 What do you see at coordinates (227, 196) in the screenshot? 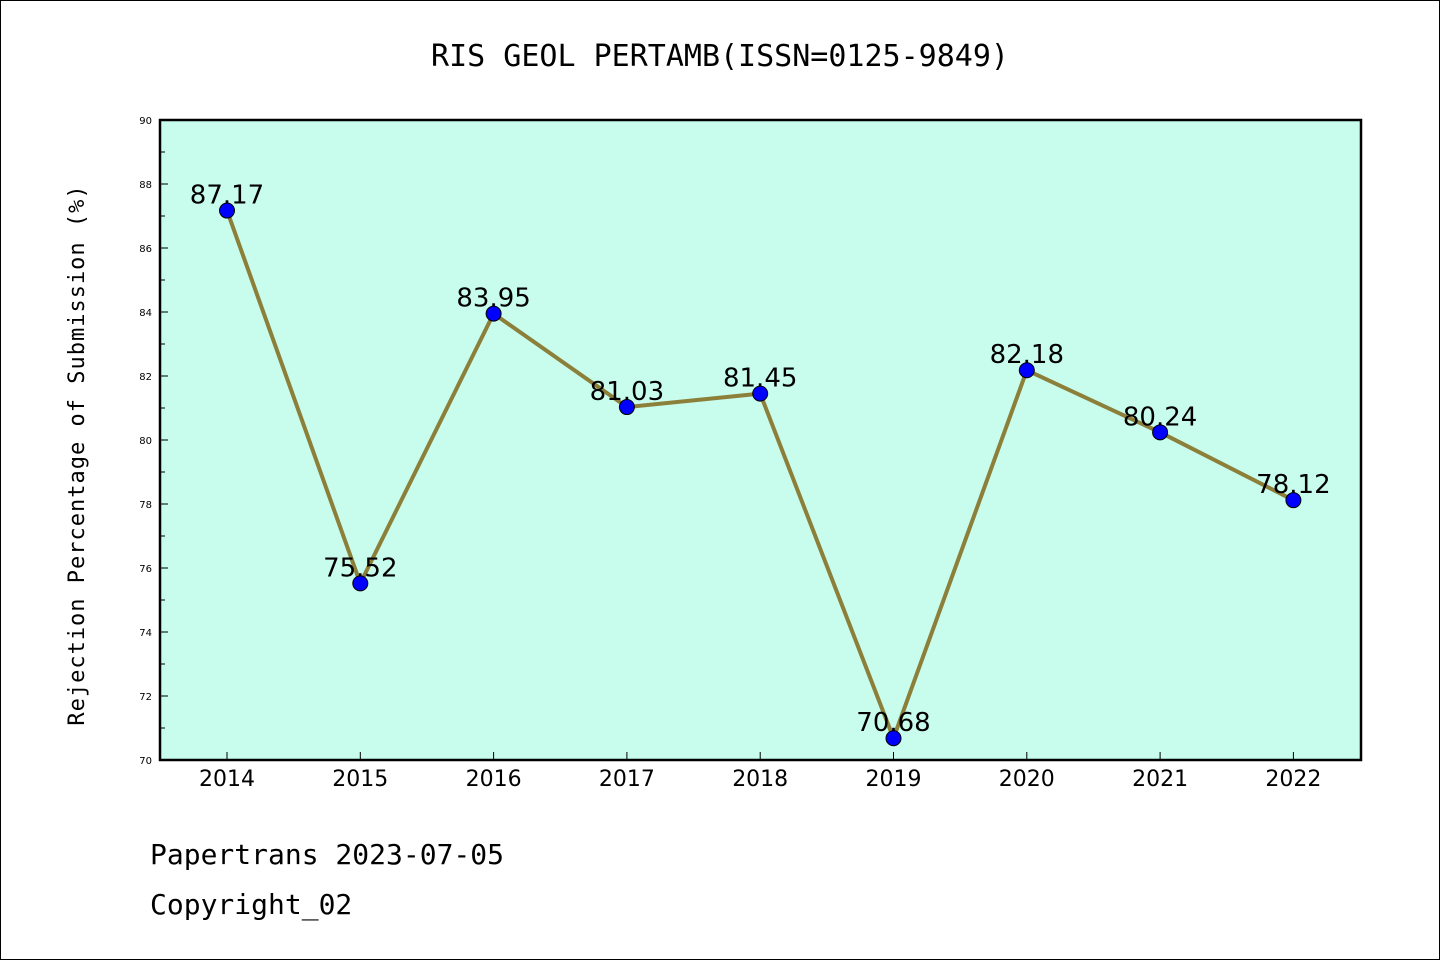
I see `data-label: 87.17` at bounding box center [227, 196].